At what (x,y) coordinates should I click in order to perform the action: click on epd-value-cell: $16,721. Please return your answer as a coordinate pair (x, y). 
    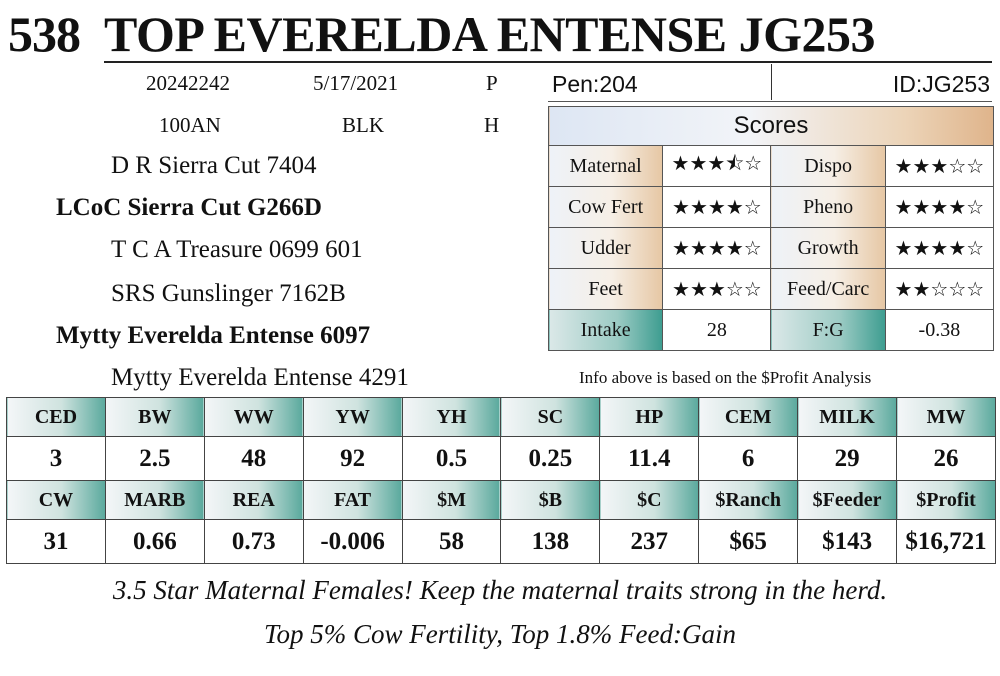
    Looking at the image, I should click on (946, 541).